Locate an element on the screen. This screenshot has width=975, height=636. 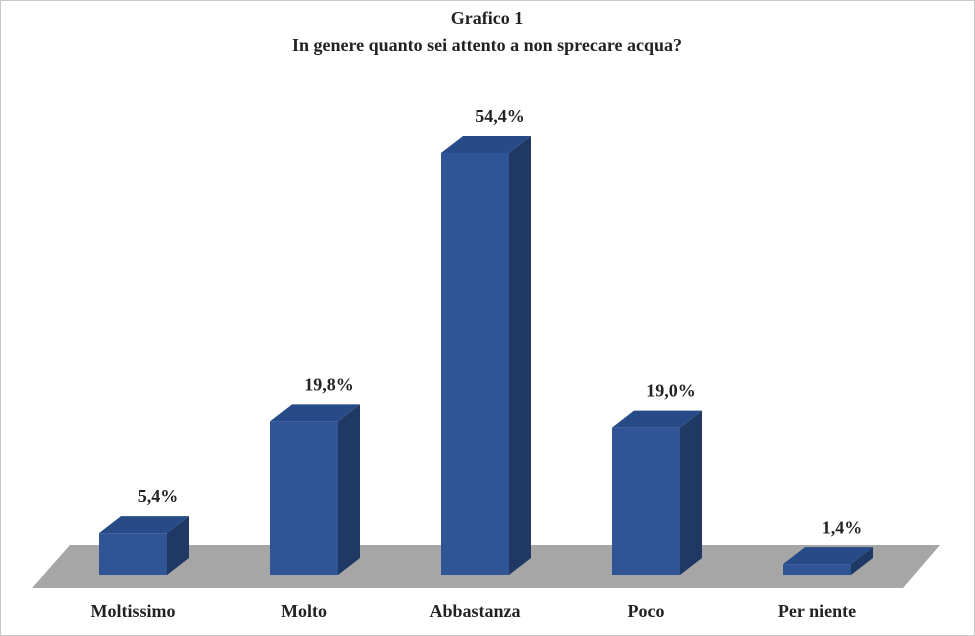
value-label: 1,4% is located at coordinates (842, 527).